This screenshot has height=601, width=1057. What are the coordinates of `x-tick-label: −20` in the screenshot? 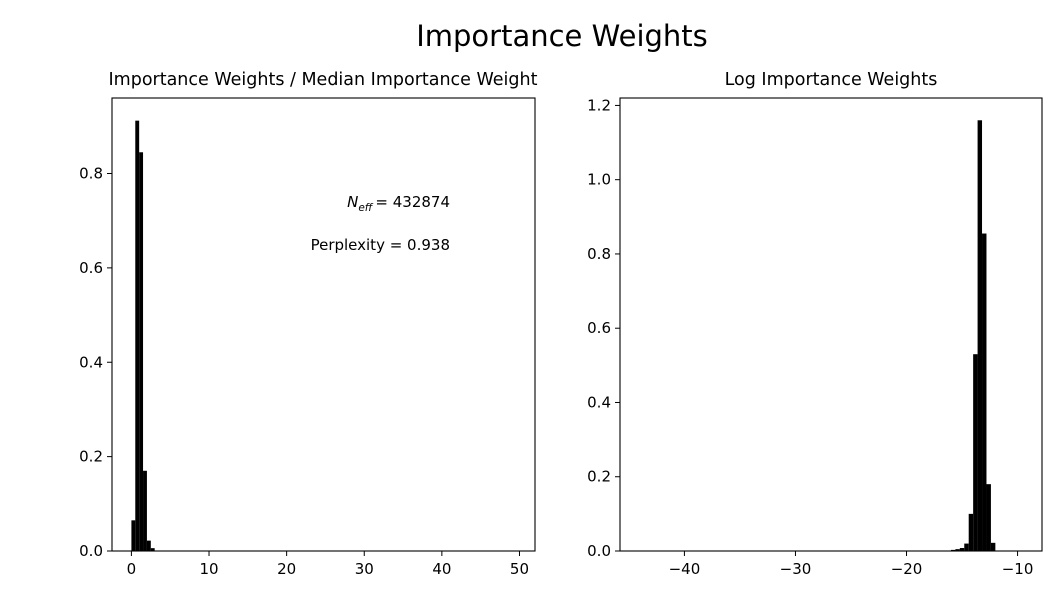 It's located at (907, 569).